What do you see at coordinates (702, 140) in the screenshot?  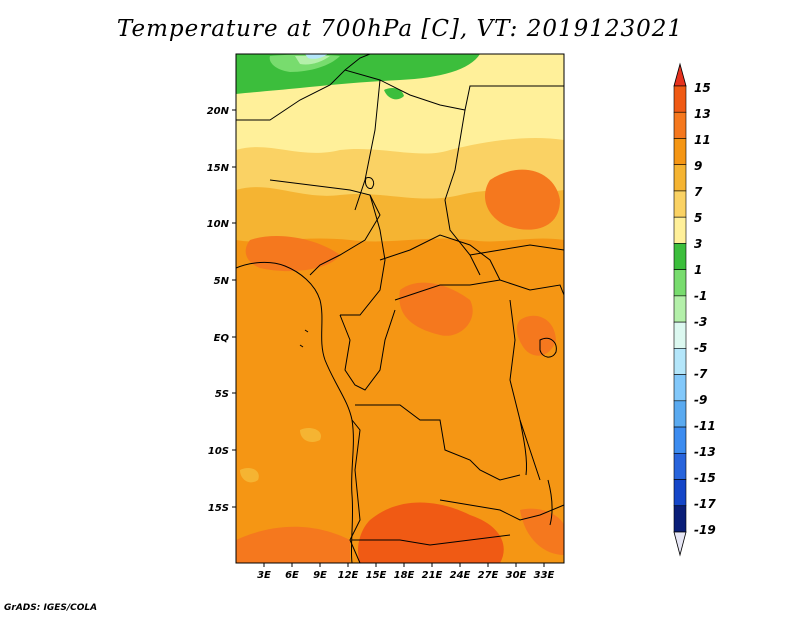 I see `colorbar-label-11: 11` at bounding box center [702, 140].